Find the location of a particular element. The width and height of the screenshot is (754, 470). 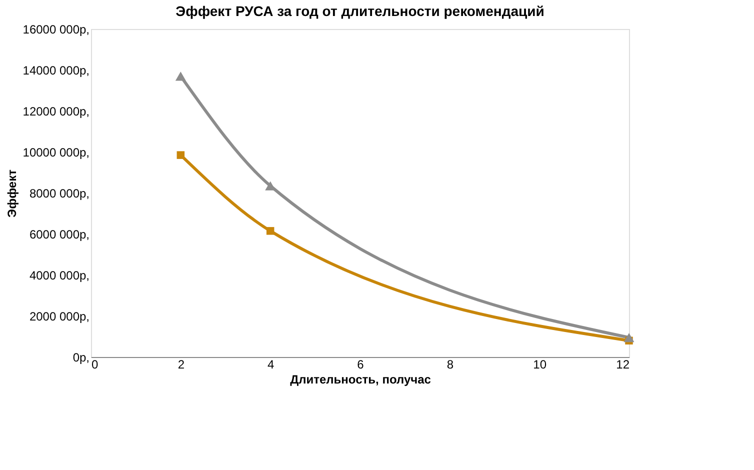

chart-title: Эффект РУСА за год от длительности рекомендаций is located at coordinates (360, 11).